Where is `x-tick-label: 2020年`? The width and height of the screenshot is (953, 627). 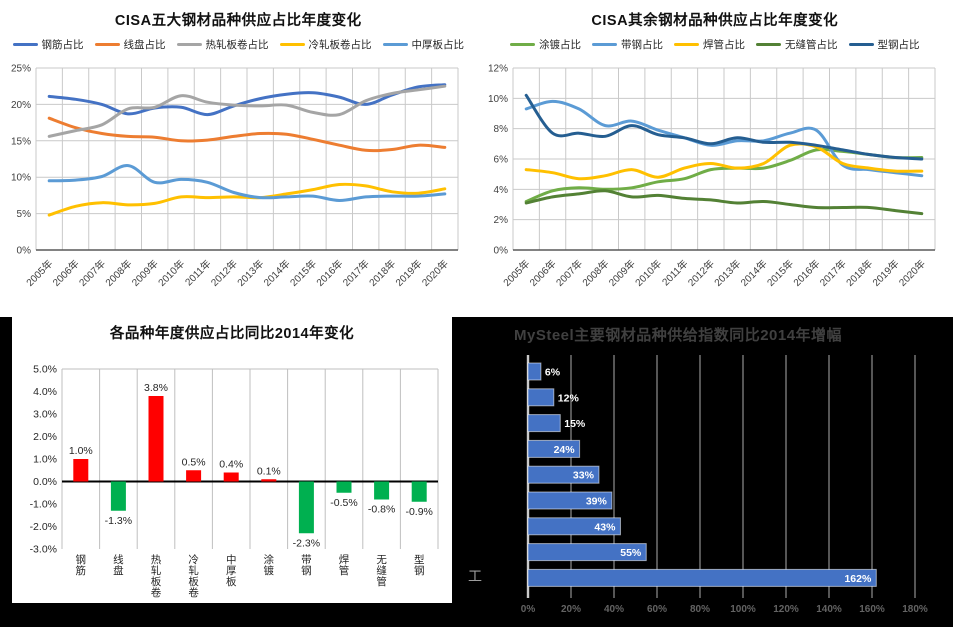 x-tick-label: 2020年 is located at coordinates (435, 273).